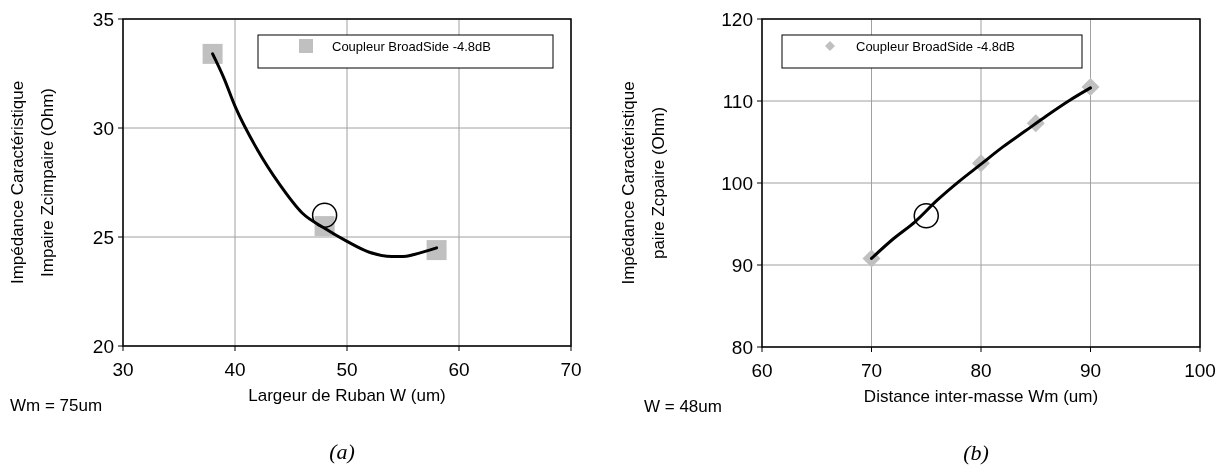 The image size is (1227, 473). What do you see at coordinates (103, 346) in the screenshot?
I see `y-tick-label: 20` at bounding box center [103, 346].